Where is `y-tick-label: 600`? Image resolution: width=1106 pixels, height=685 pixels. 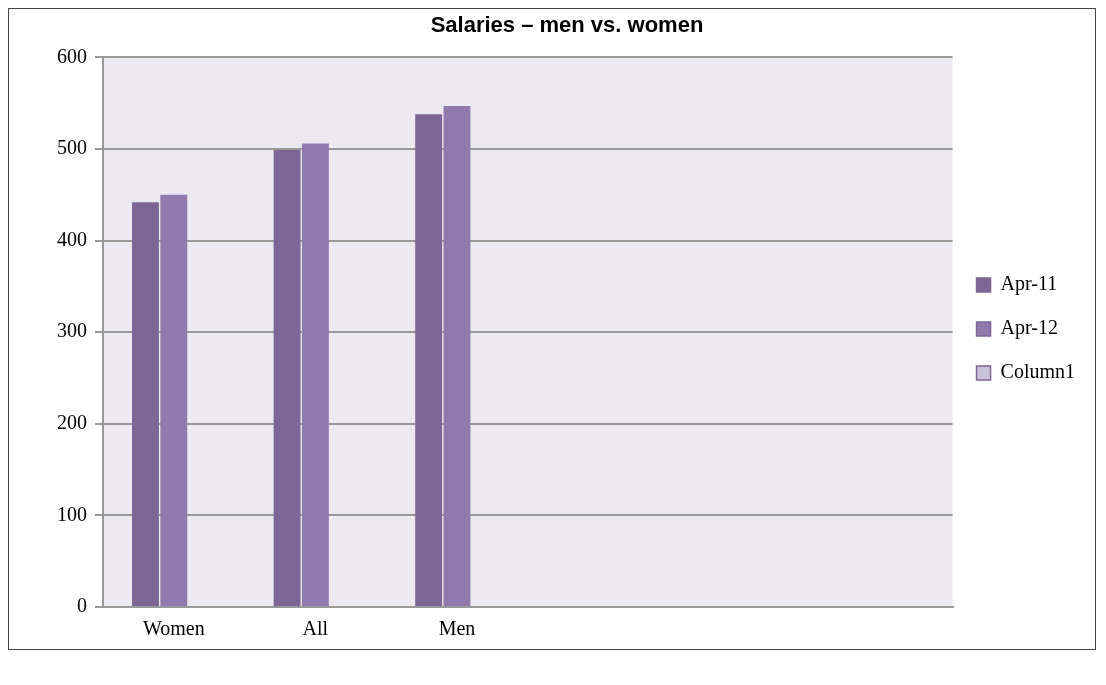 y-tick-label: 600 is located at coordinates (72, 55).